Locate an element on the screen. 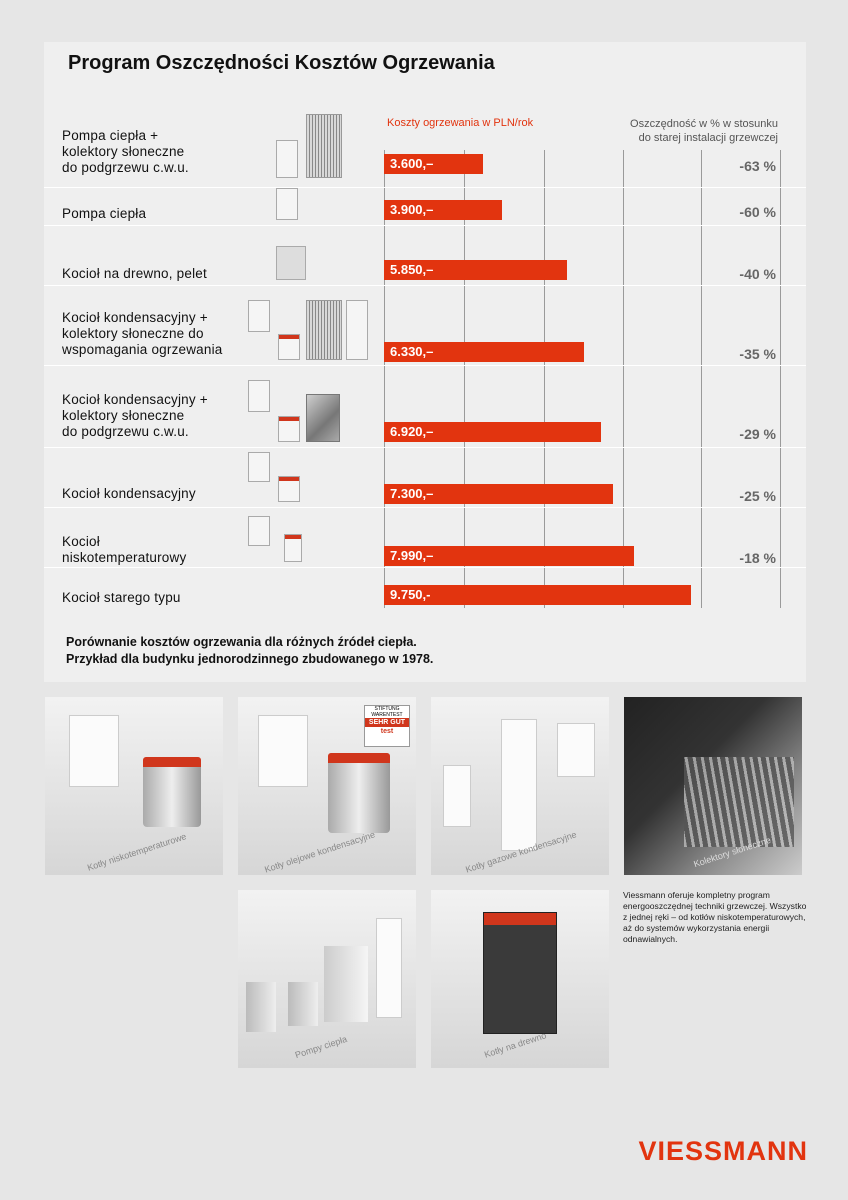  saving-value: -29 % is located at coordinates (757, 434).